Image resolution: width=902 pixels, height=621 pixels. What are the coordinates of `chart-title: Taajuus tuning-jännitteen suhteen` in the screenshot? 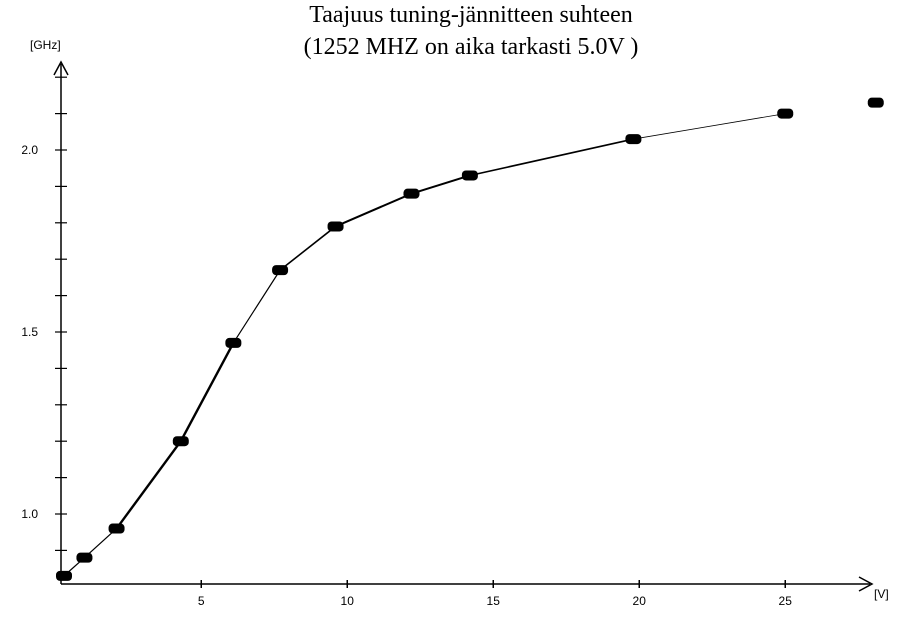 It's located at (471, 15).